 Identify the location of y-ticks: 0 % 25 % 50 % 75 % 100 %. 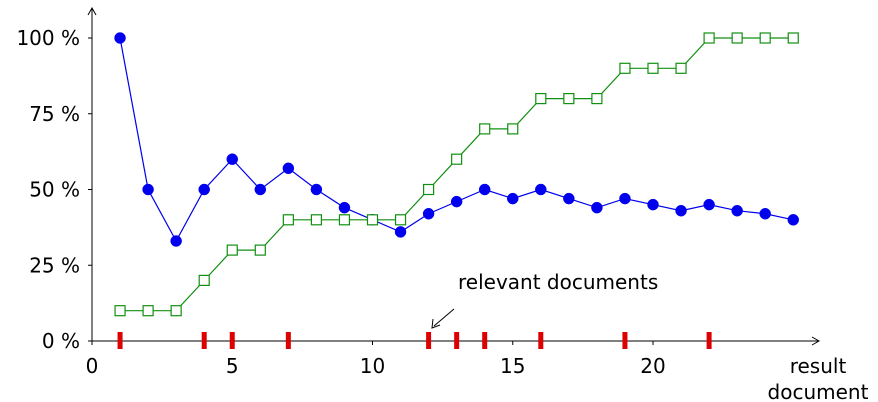
(54, 189).